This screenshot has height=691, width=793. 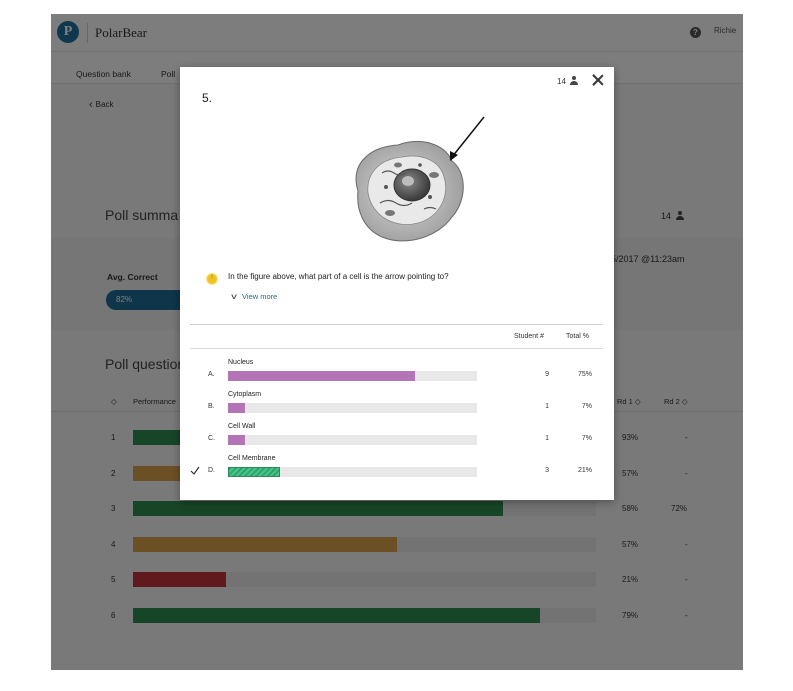 I want to click on column-header-total-percent: Total %, so click(x=577, y=336).